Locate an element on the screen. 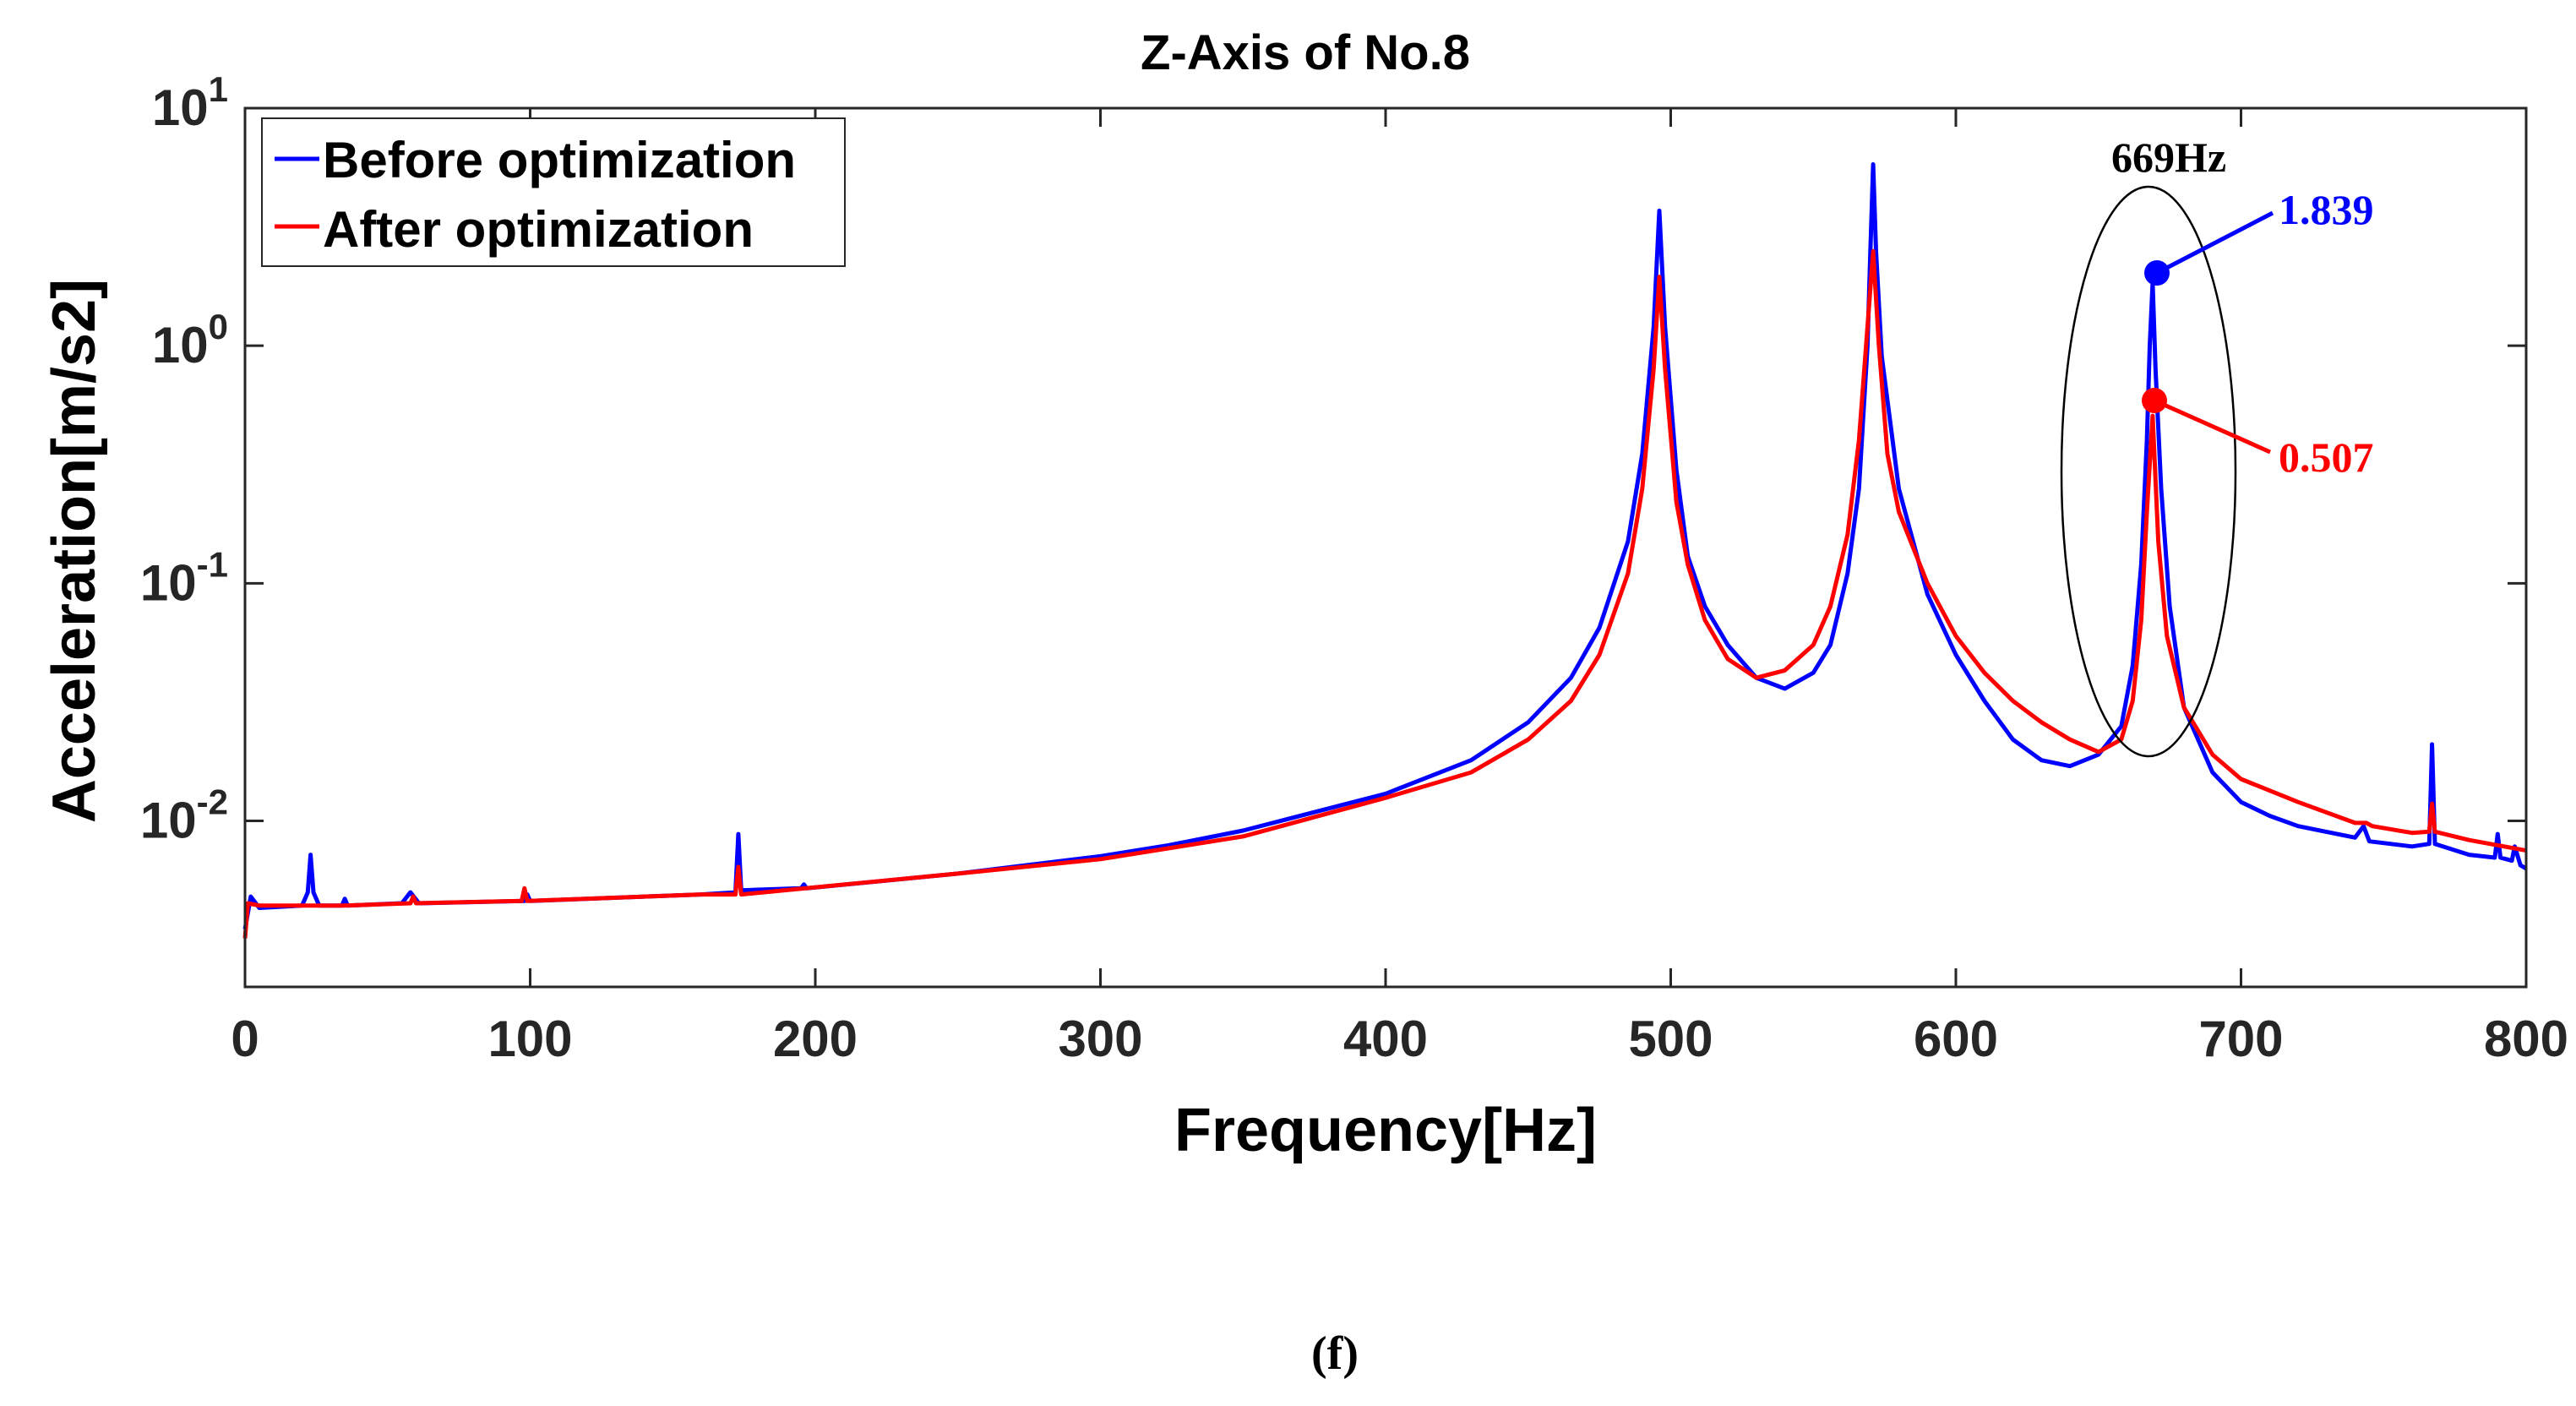 The image size is (2576, 1406). legend-label-after: After optimization is located at coordinates (538, 230).